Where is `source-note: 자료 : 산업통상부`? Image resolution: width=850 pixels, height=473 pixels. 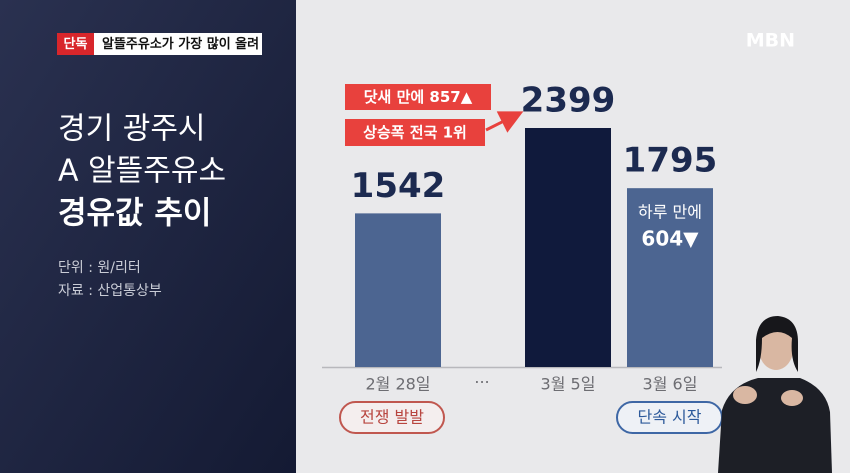
source-note: 자료 : 산업통상부 is located at coordinates (110, 291).